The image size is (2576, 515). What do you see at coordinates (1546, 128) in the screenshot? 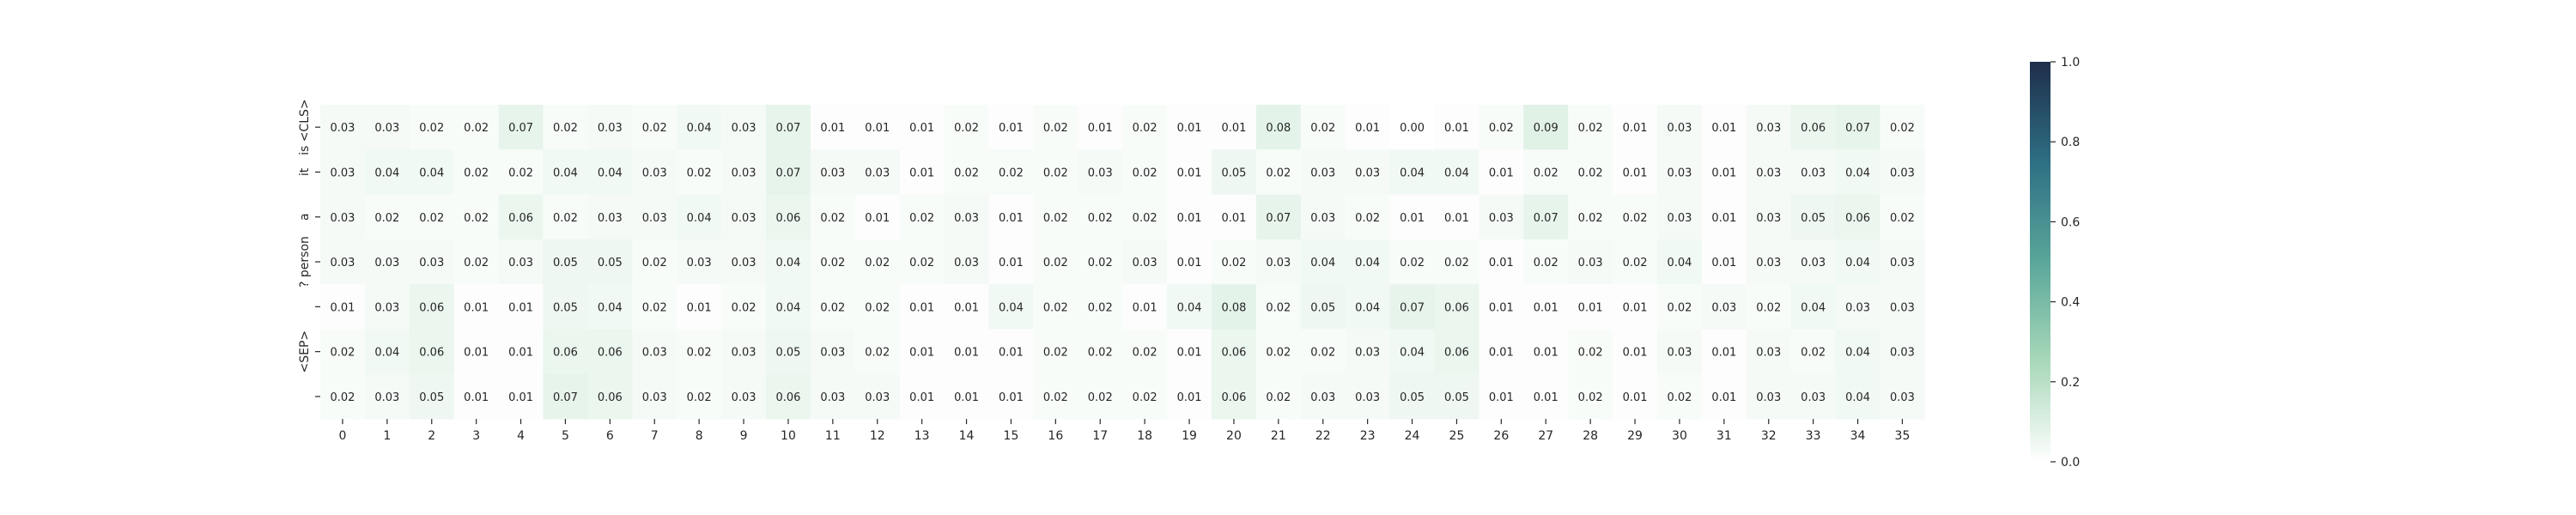
I see `cell-value-label: 0.09` at bounding box center [1546, 128].